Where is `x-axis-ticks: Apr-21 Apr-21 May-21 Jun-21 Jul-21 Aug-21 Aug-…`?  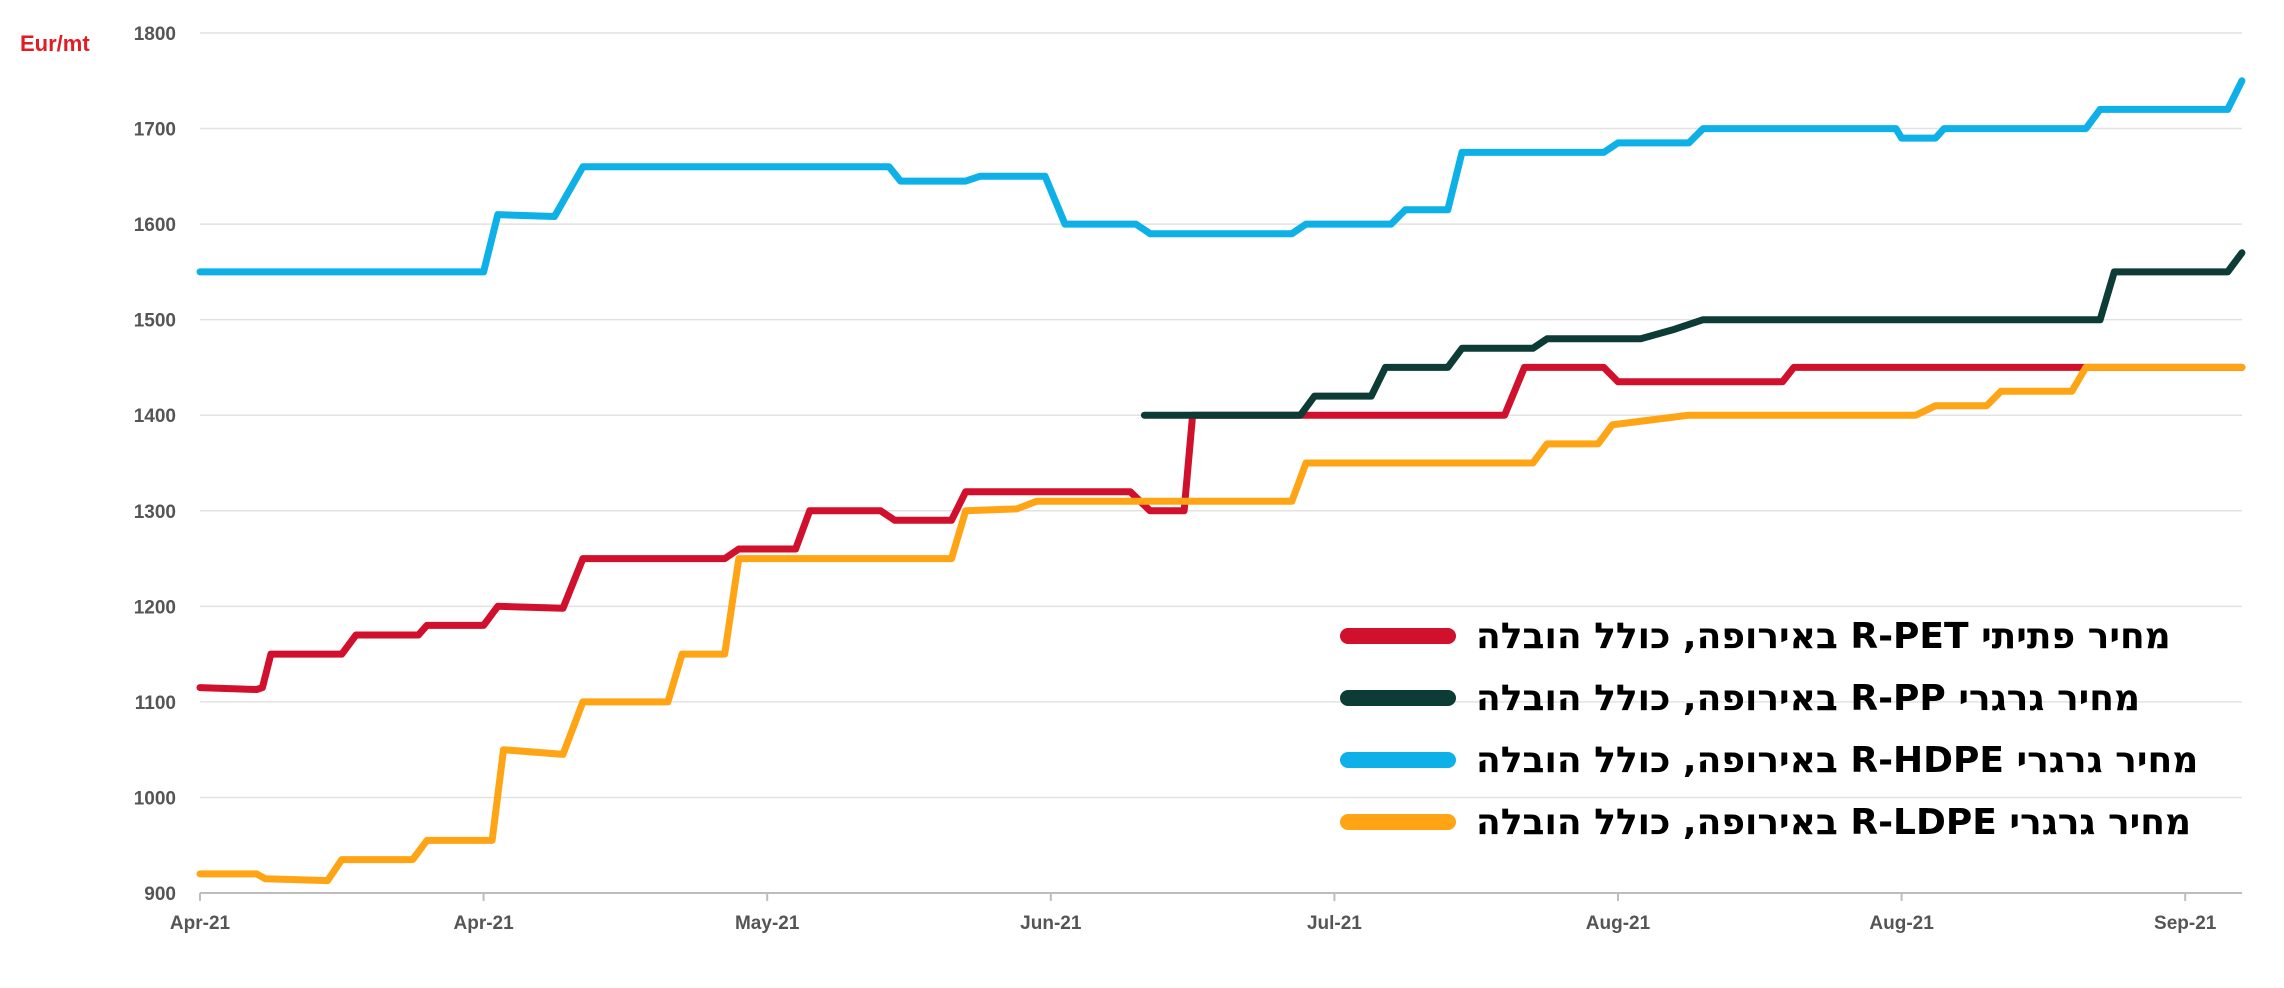 x-axis-ticks: Apr-21 Apr-21 May-21 Jun-21 Jul-21 Aug-21 Aug-… is located at coordinates (1193, 913).